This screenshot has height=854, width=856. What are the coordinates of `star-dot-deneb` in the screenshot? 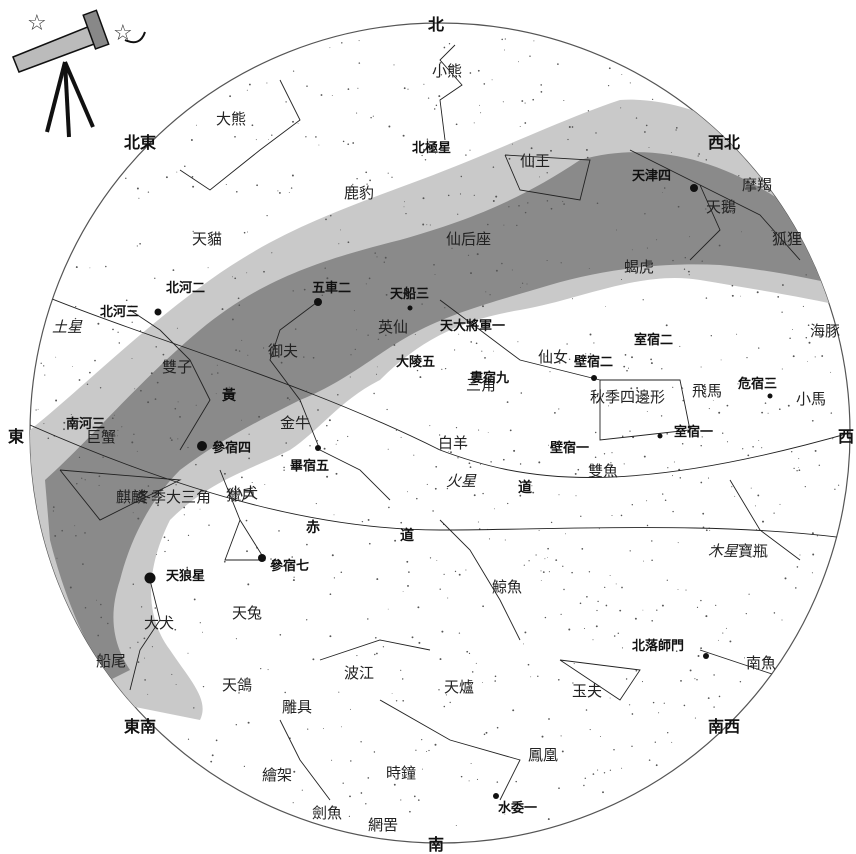 It's located at (694, 188).